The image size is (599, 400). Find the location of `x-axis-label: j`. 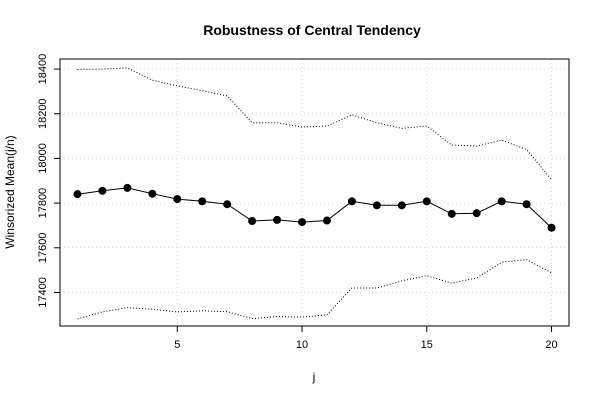

x-axis-label: j is located at coordinates (314, 377).